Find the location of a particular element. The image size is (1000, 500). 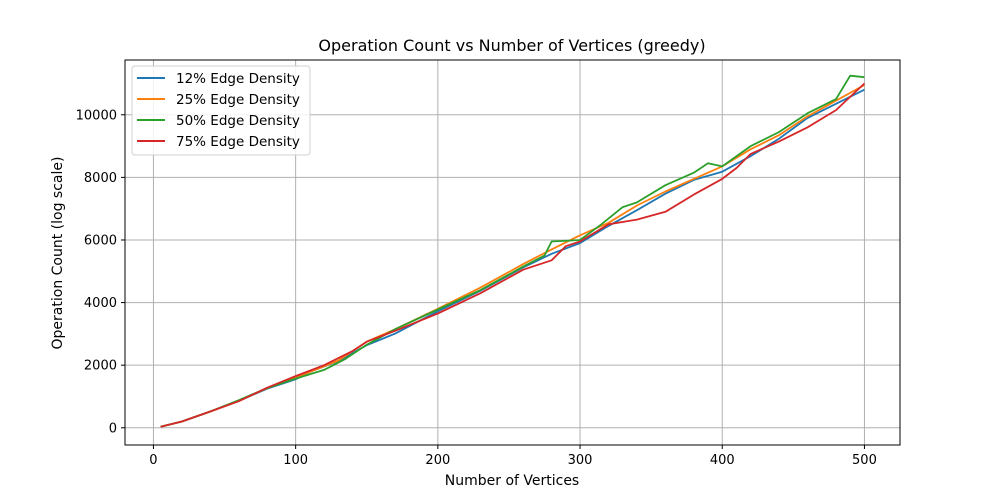

legend-entry-label: 50% Edge Density is located at coordinates (238, 121).